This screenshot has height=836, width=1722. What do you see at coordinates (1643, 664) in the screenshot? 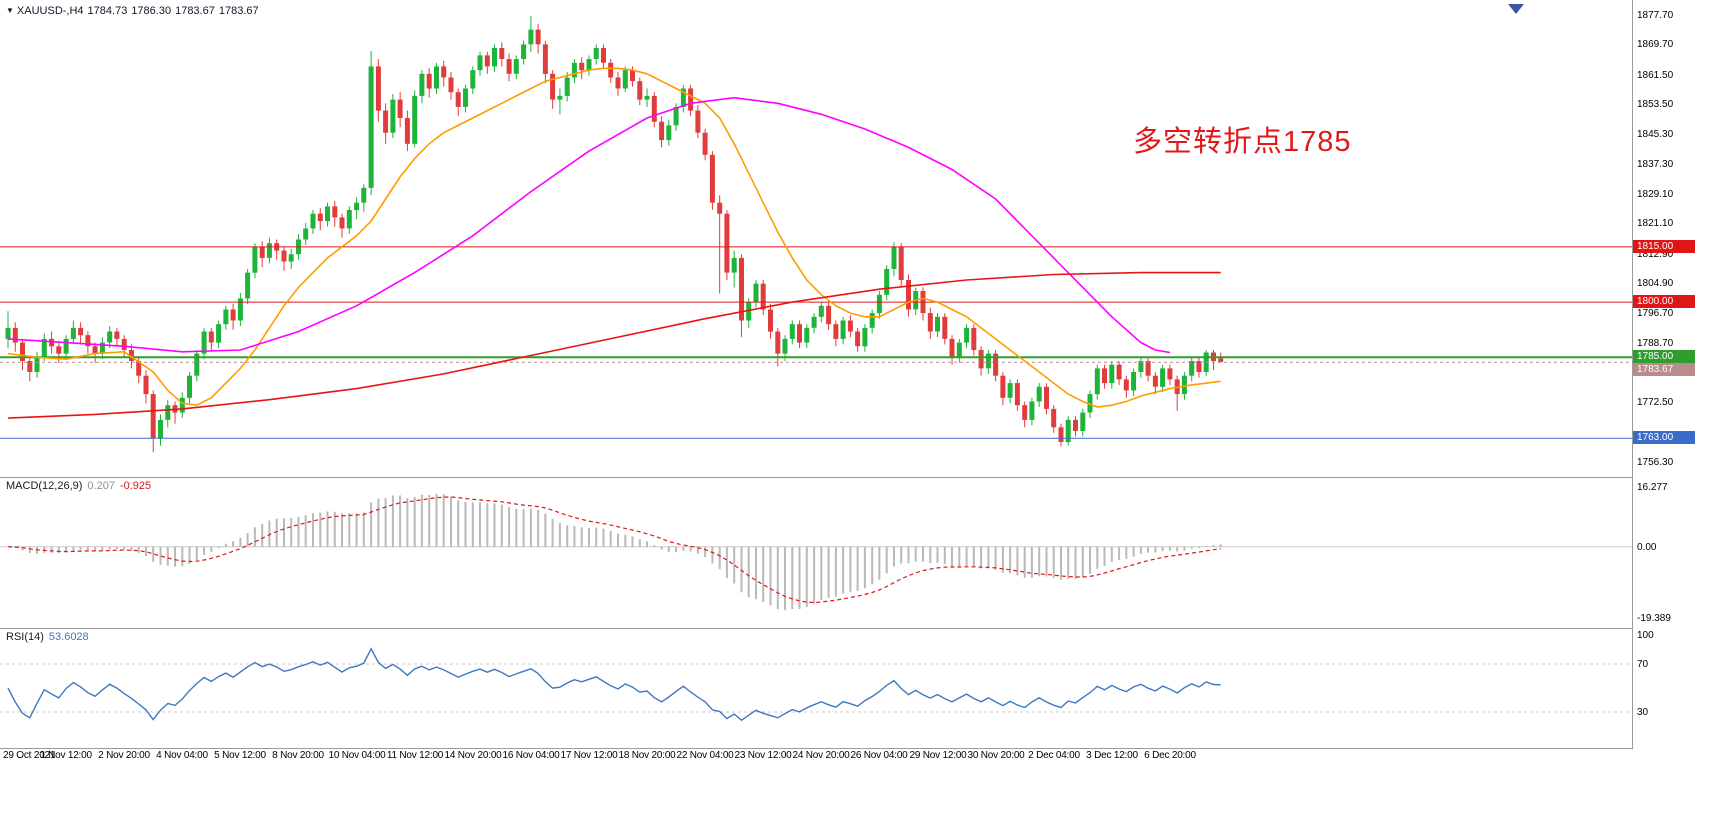
I see `rsi-axis-label: 70` at bounding box center [1643, 664].